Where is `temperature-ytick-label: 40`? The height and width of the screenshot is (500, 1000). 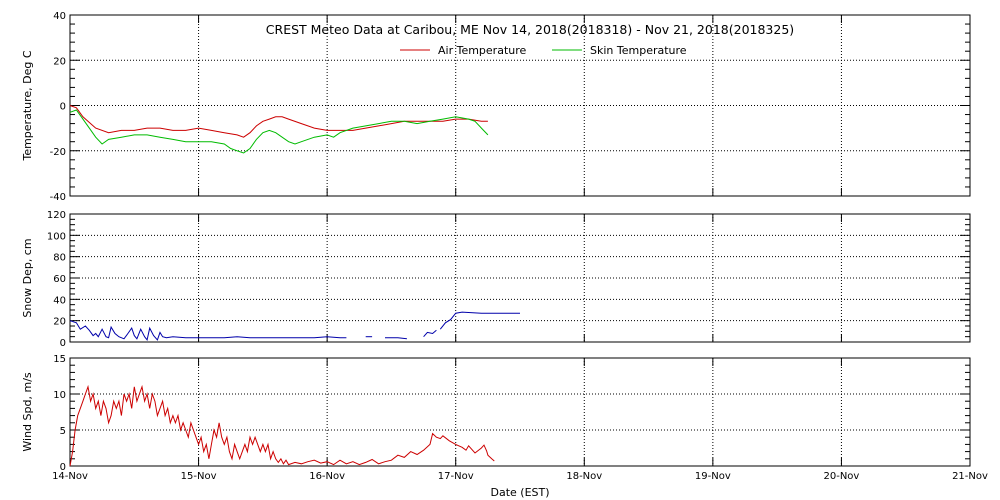
temperature-ytick-label: 40 is located at coordinates (59, 16).